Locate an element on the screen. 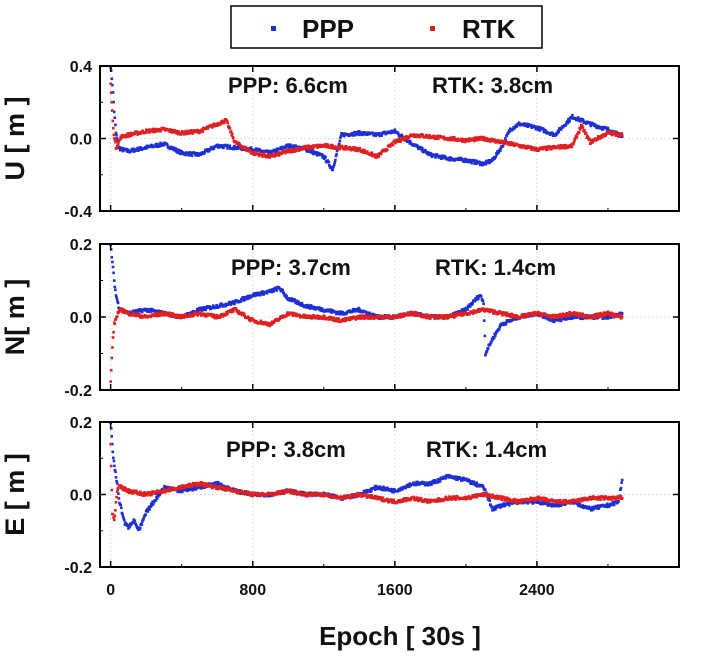 The height and width of the screenshot is (663, 719). panel-n-ytick-label: 0.0 is located at coordinates (81, 318).